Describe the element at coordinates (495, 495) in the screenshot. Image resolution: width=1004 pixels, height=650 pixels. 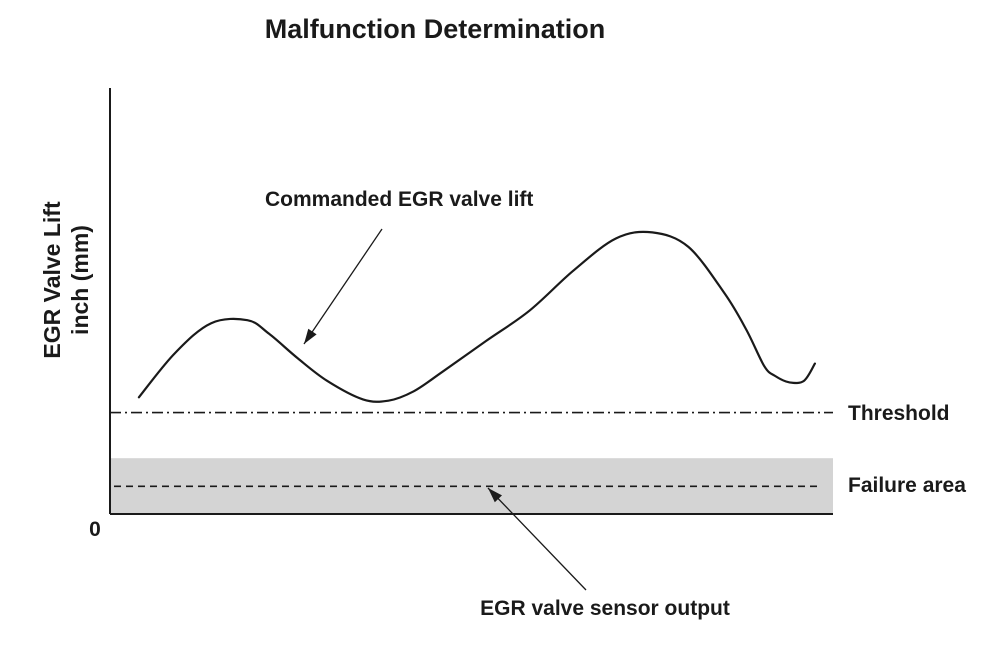
I see `sensor-arrowhead` at that location.